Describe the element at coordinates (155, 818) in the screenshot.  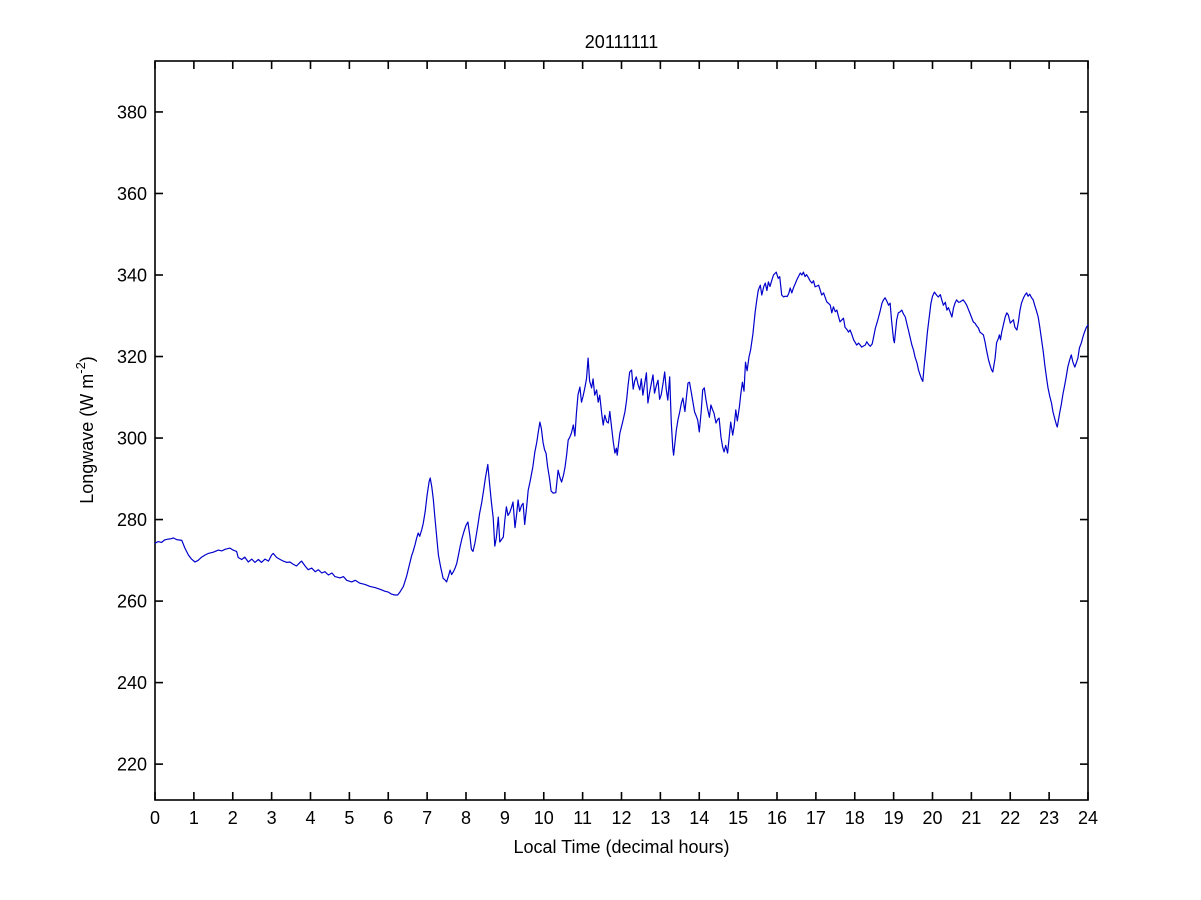
I see `x-tick-label: 0` at that location.